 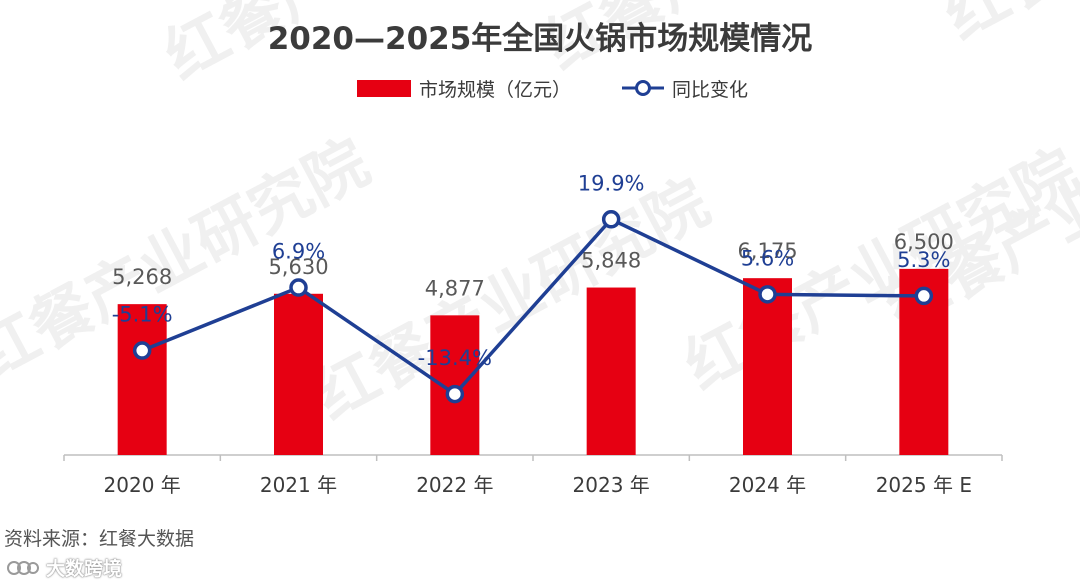 What do you see at coordinates (533, 458) in the screenshot?
I see `x-axis-ticks` at bounding box center [533, 458].